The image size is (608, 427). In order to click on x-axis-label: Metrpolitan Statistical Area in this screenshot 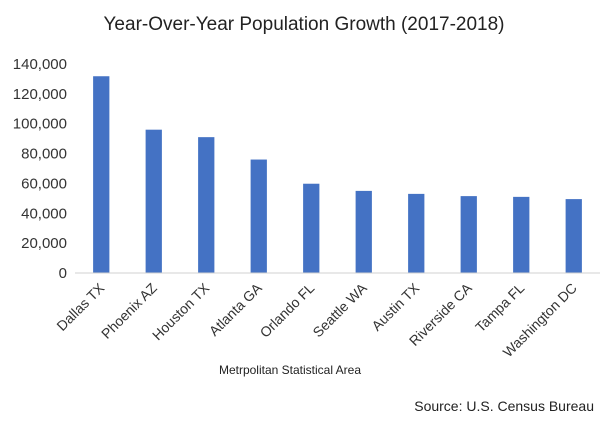, I will do `click(290, 370)`.